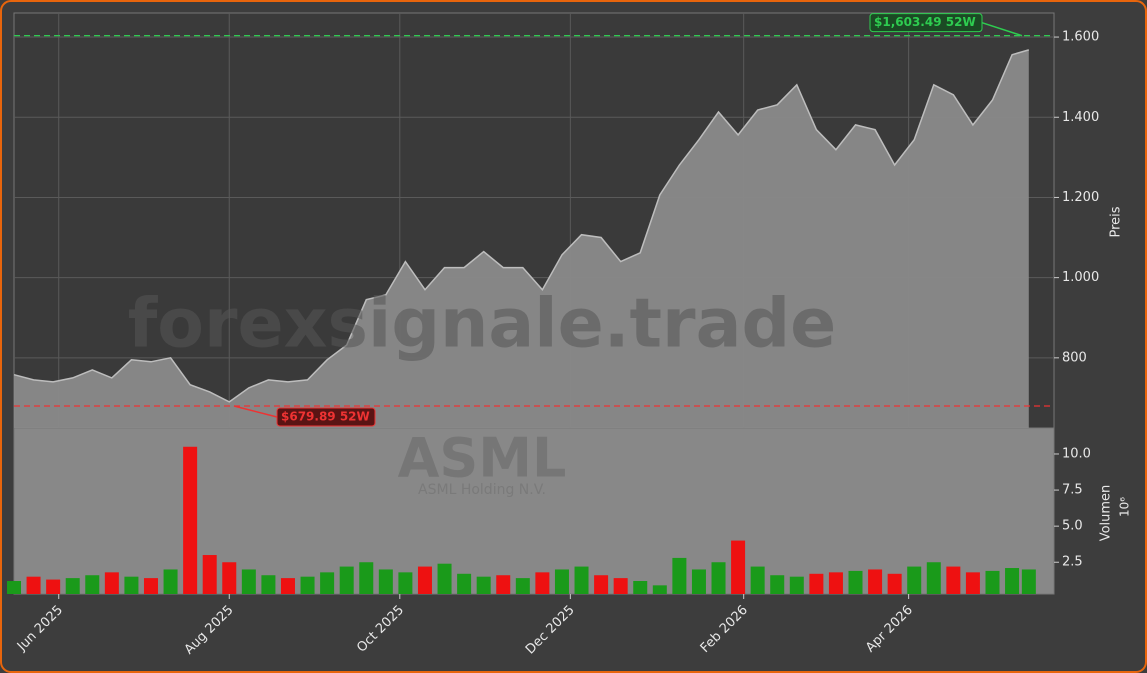  I want to click on y2-tick-label: 7.5, so click(1072, 490).